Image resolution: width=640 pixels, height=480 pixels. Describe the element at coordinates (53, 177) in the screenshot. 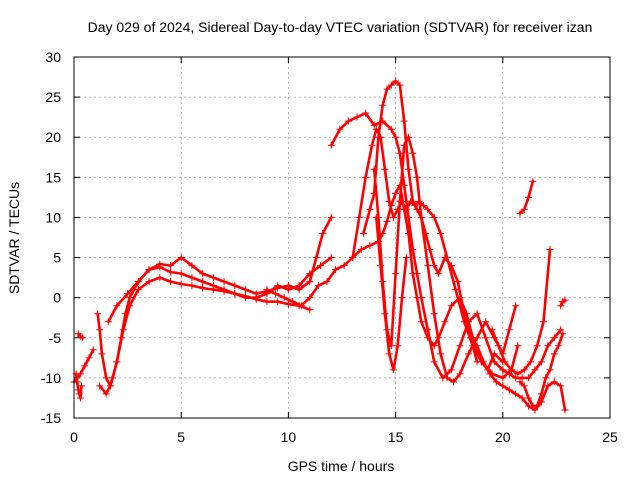

I see `y-tick-label: 15` at that location.